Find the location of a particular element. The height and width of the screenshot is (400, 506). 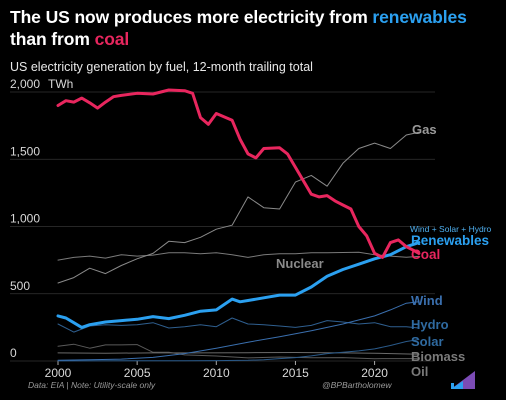

title-highlight-renewables: renewables is located at coordinates (419, 17).